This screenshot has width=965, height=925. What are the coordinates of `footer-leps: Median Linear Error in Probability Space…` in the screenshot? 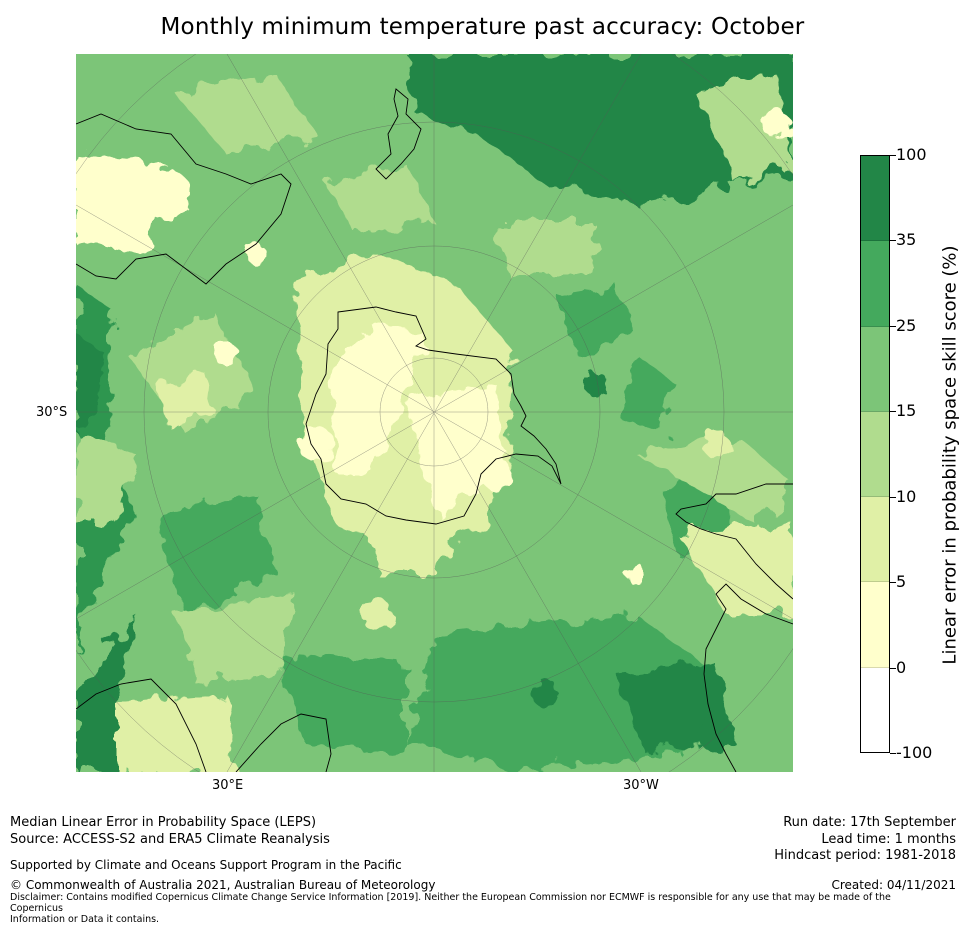 It's located at (163, 822).